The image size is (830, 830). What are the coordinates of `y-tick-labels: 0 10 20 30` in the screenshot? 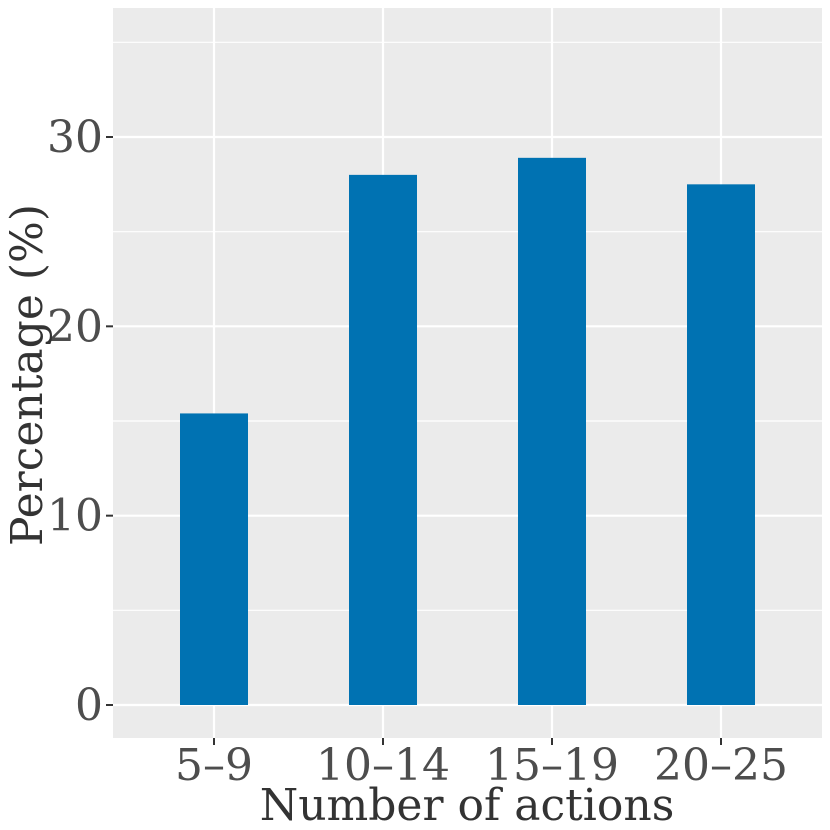 It's located at (75, 421).